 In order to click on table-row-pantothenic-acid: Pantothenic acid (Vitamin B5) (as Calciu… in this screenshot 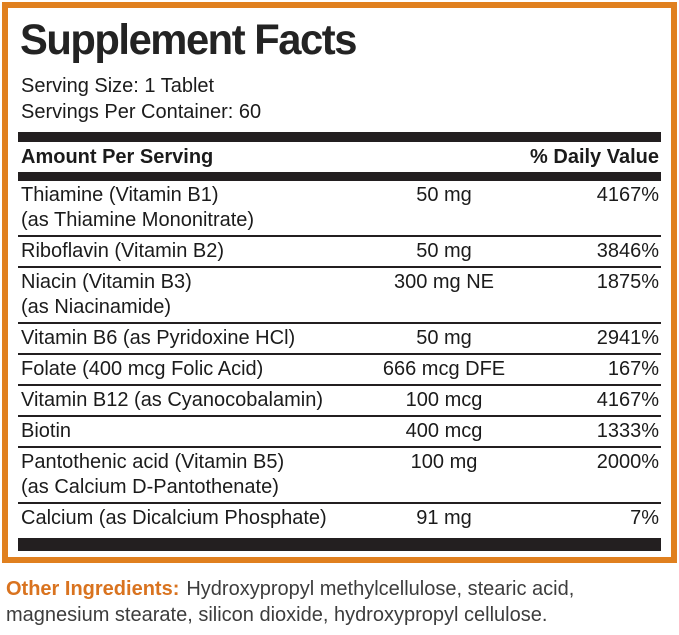, I will do `click(339, 474)`.